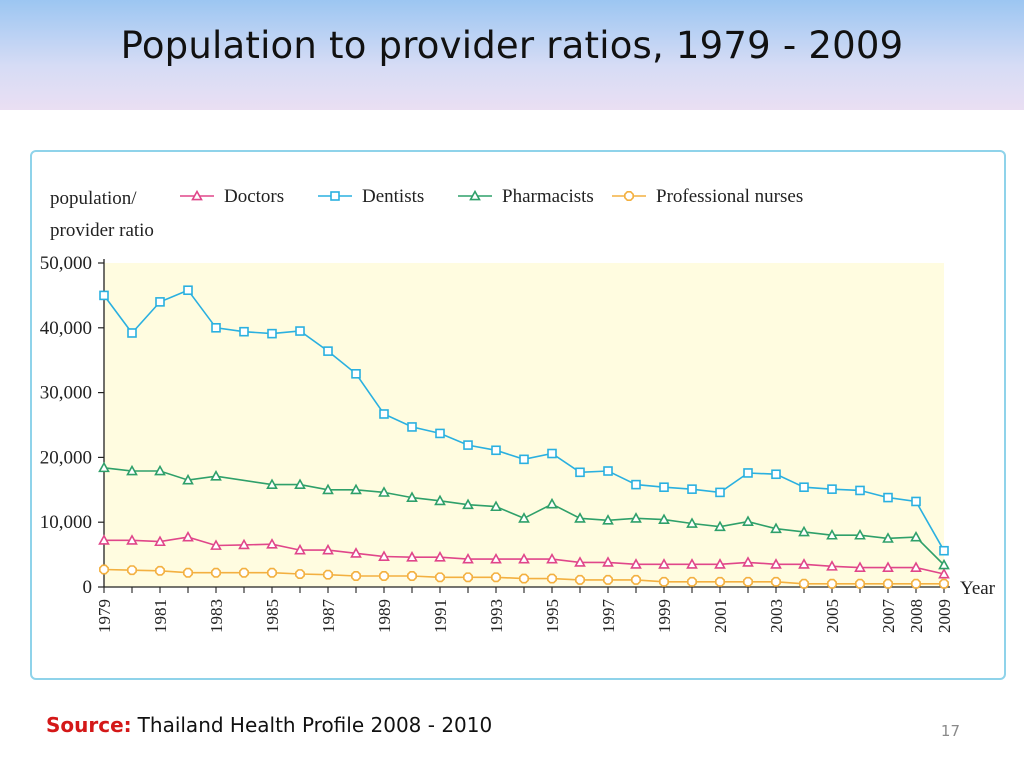 Image resolution: width=1024 pixels, height=768 pixels. What do you see at coordinates (328, 616) in the screenshot?
I see `x-tick-label: 1987` at bounding box center [328, 616].